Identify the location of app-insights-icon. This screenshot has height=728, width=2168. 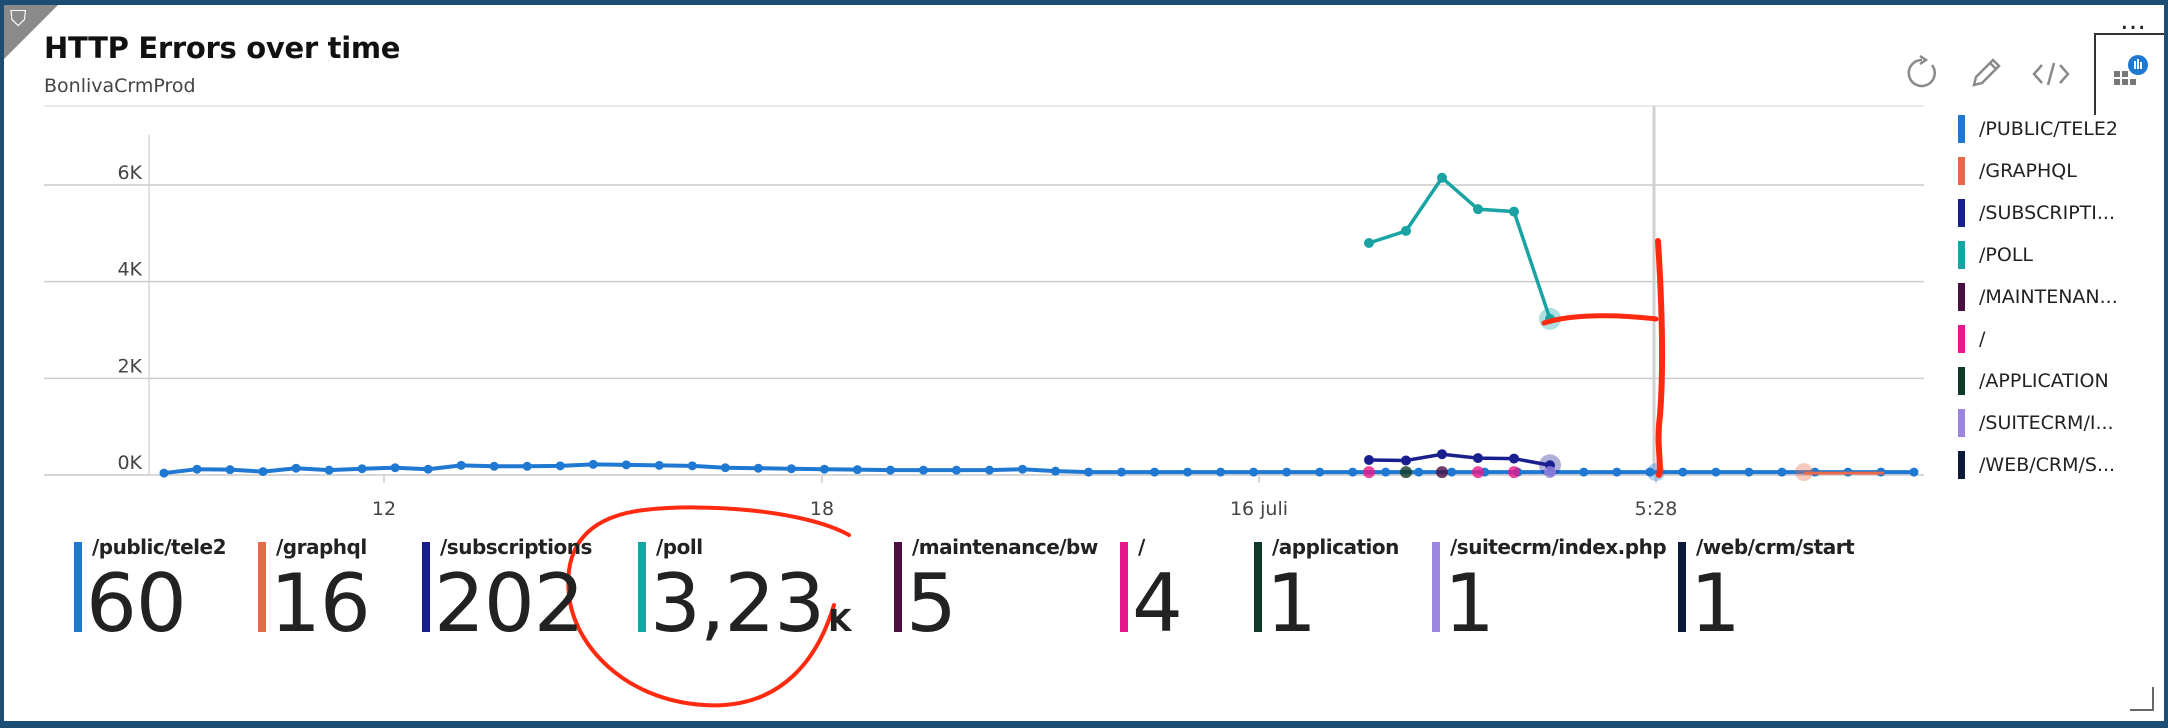
(2129, 74).